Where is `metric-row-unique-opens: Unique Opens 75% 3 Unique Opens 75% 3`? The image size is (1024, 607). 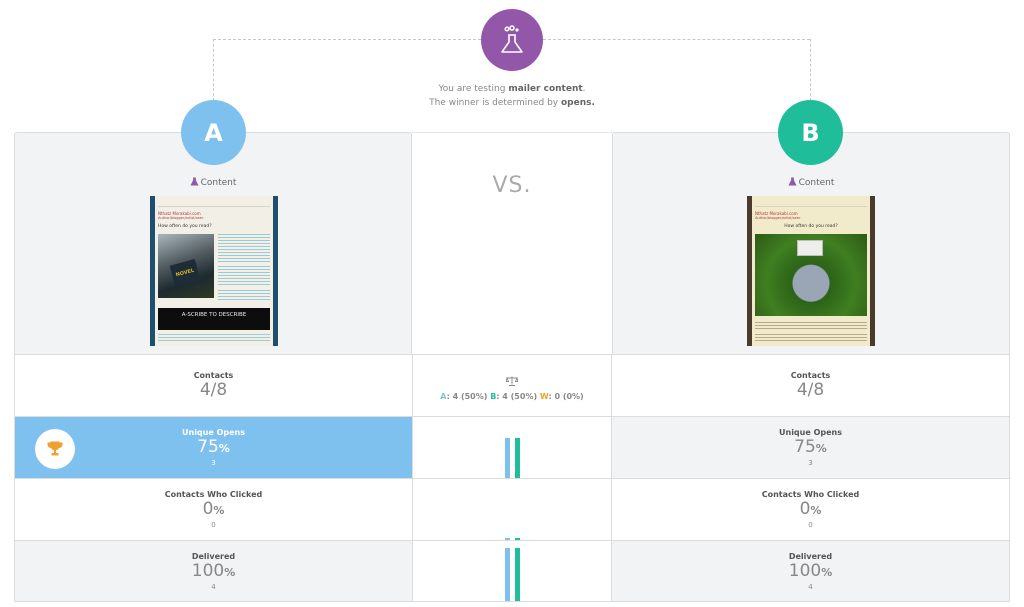
metric-row-unique-opens: Unique Opens 75% 3 Unique Opens 75% 3 is located at coordinates (512, 447).